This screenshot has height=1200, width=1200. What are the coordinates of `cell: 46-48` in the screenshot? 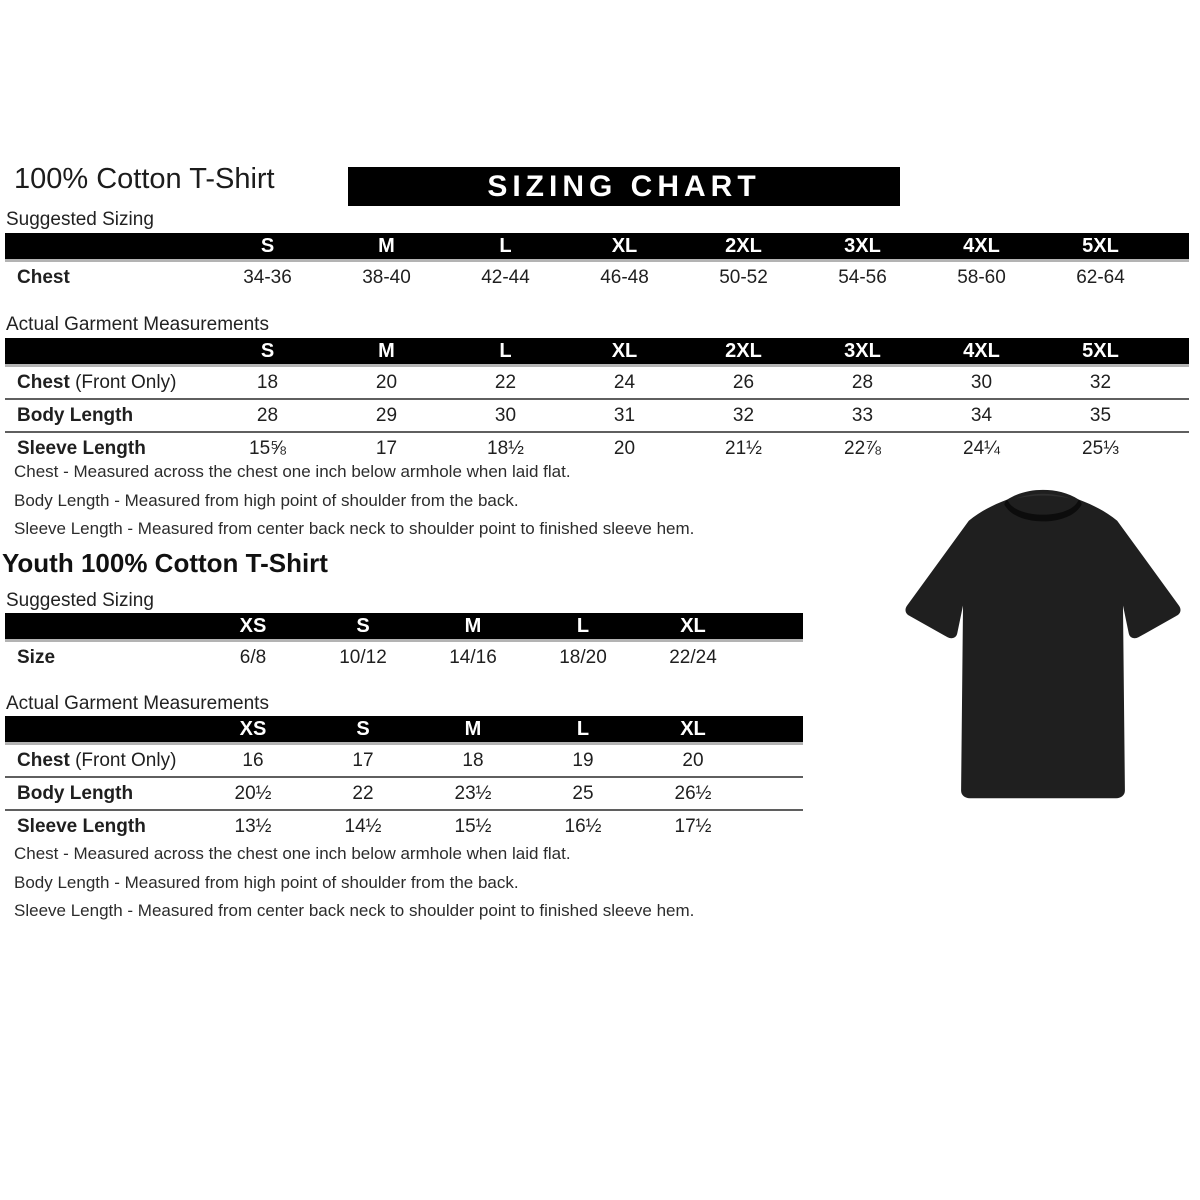 It's located at (624, 277).